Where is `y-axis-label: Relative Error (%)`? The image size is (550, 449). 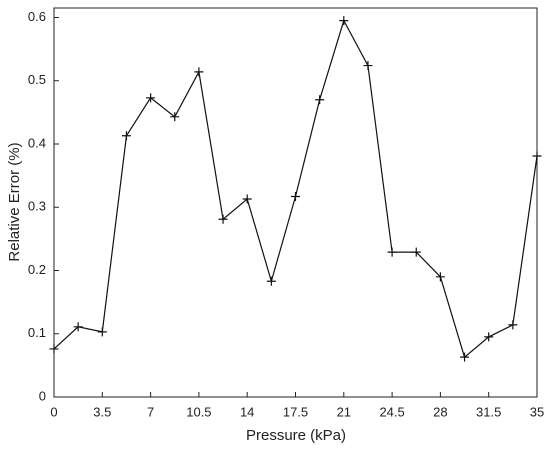
y-axis-label: Relative Error (%) is located at coordinates (14, 201).